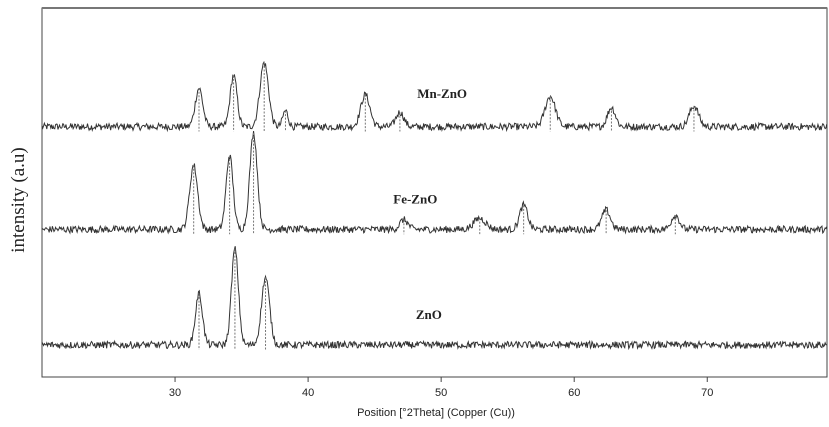 The image size is (829, 427). Describe the element at coordinates (707, 393) in the screenshot. I see `x-tick-label: 70` at that location.